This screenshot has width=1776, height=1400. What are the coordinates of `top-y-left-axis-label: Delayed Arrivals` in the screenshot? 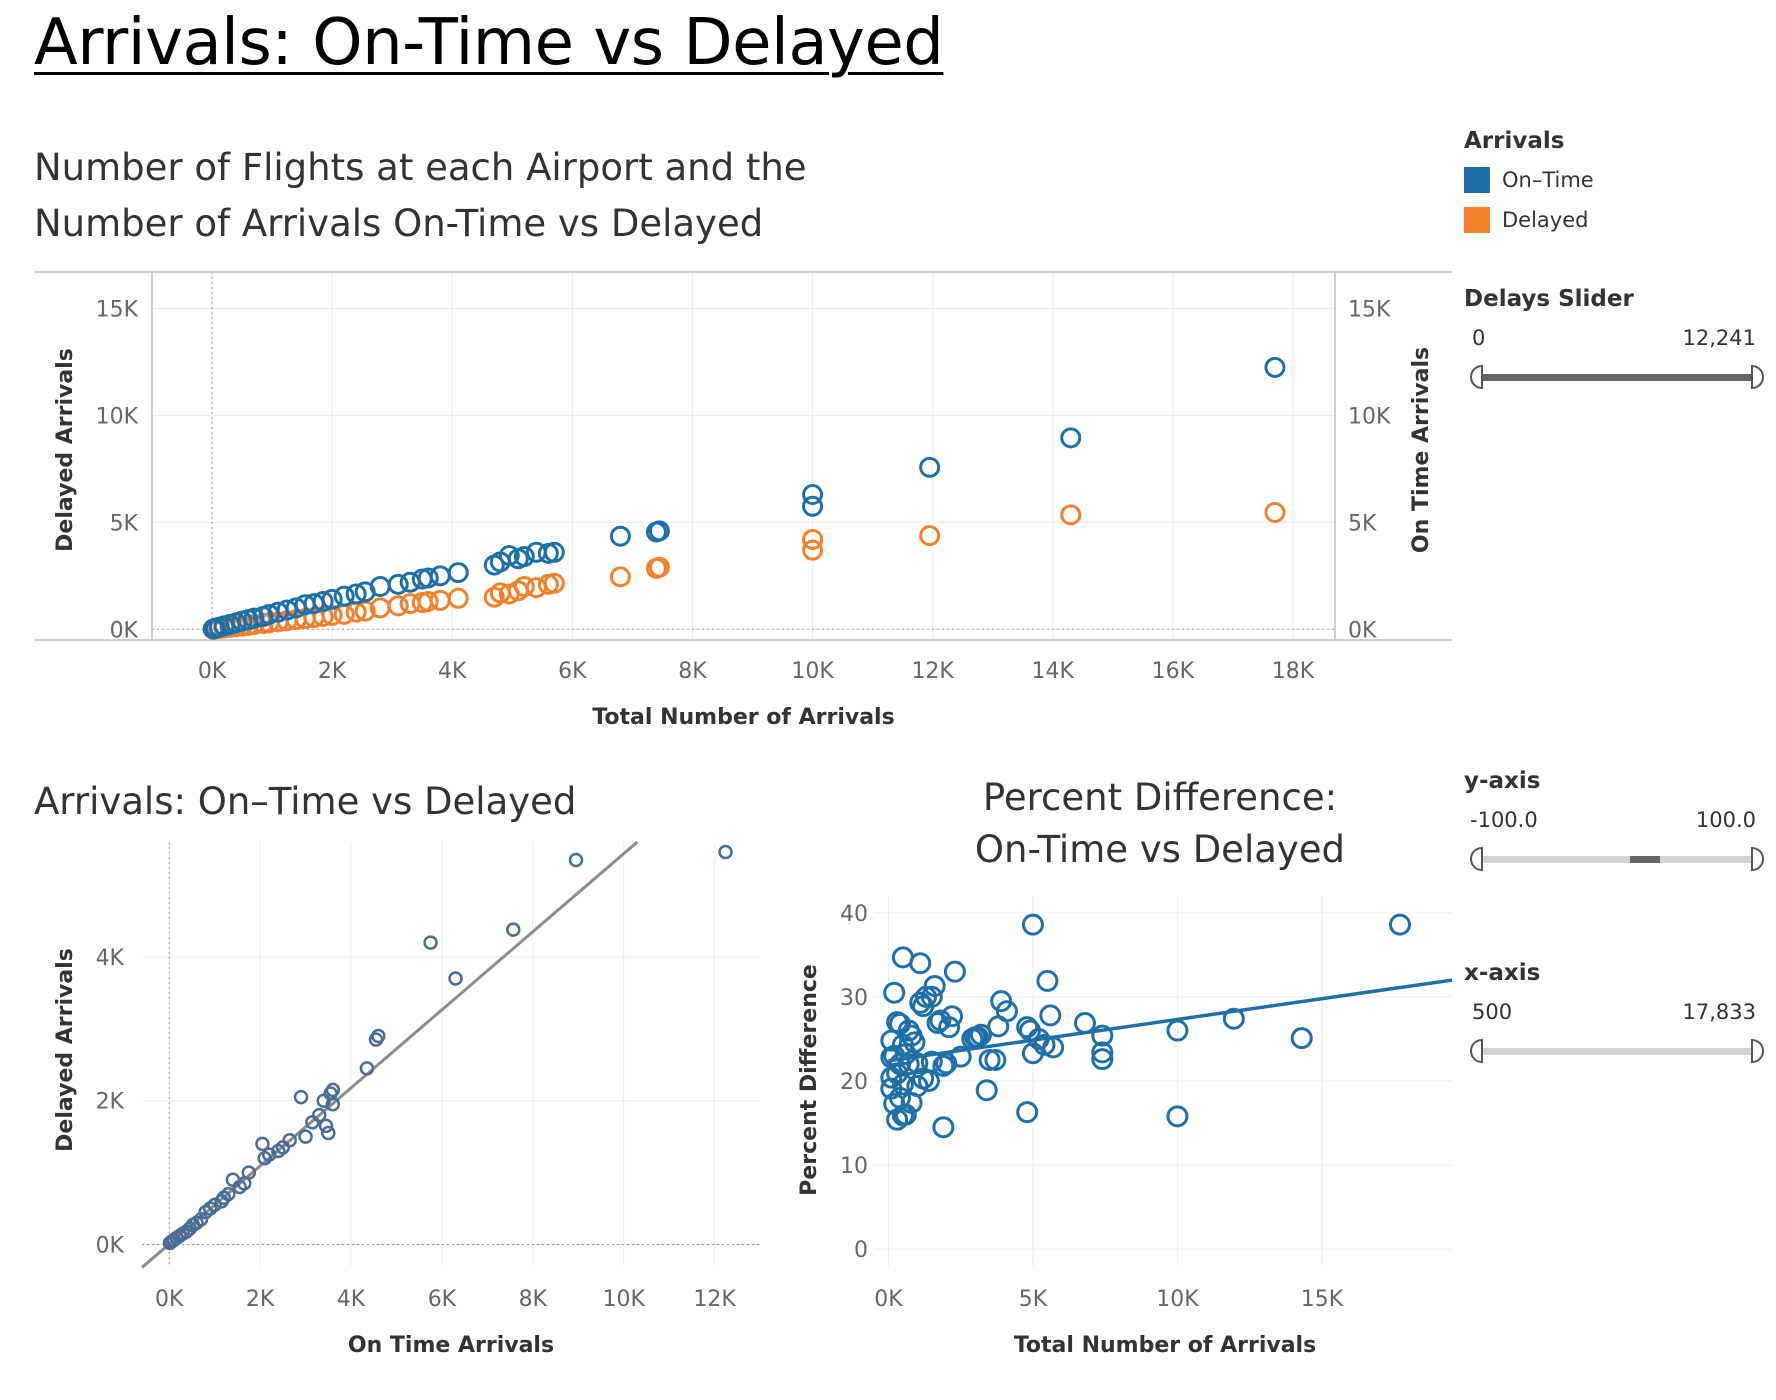 It's located at (65, 450).